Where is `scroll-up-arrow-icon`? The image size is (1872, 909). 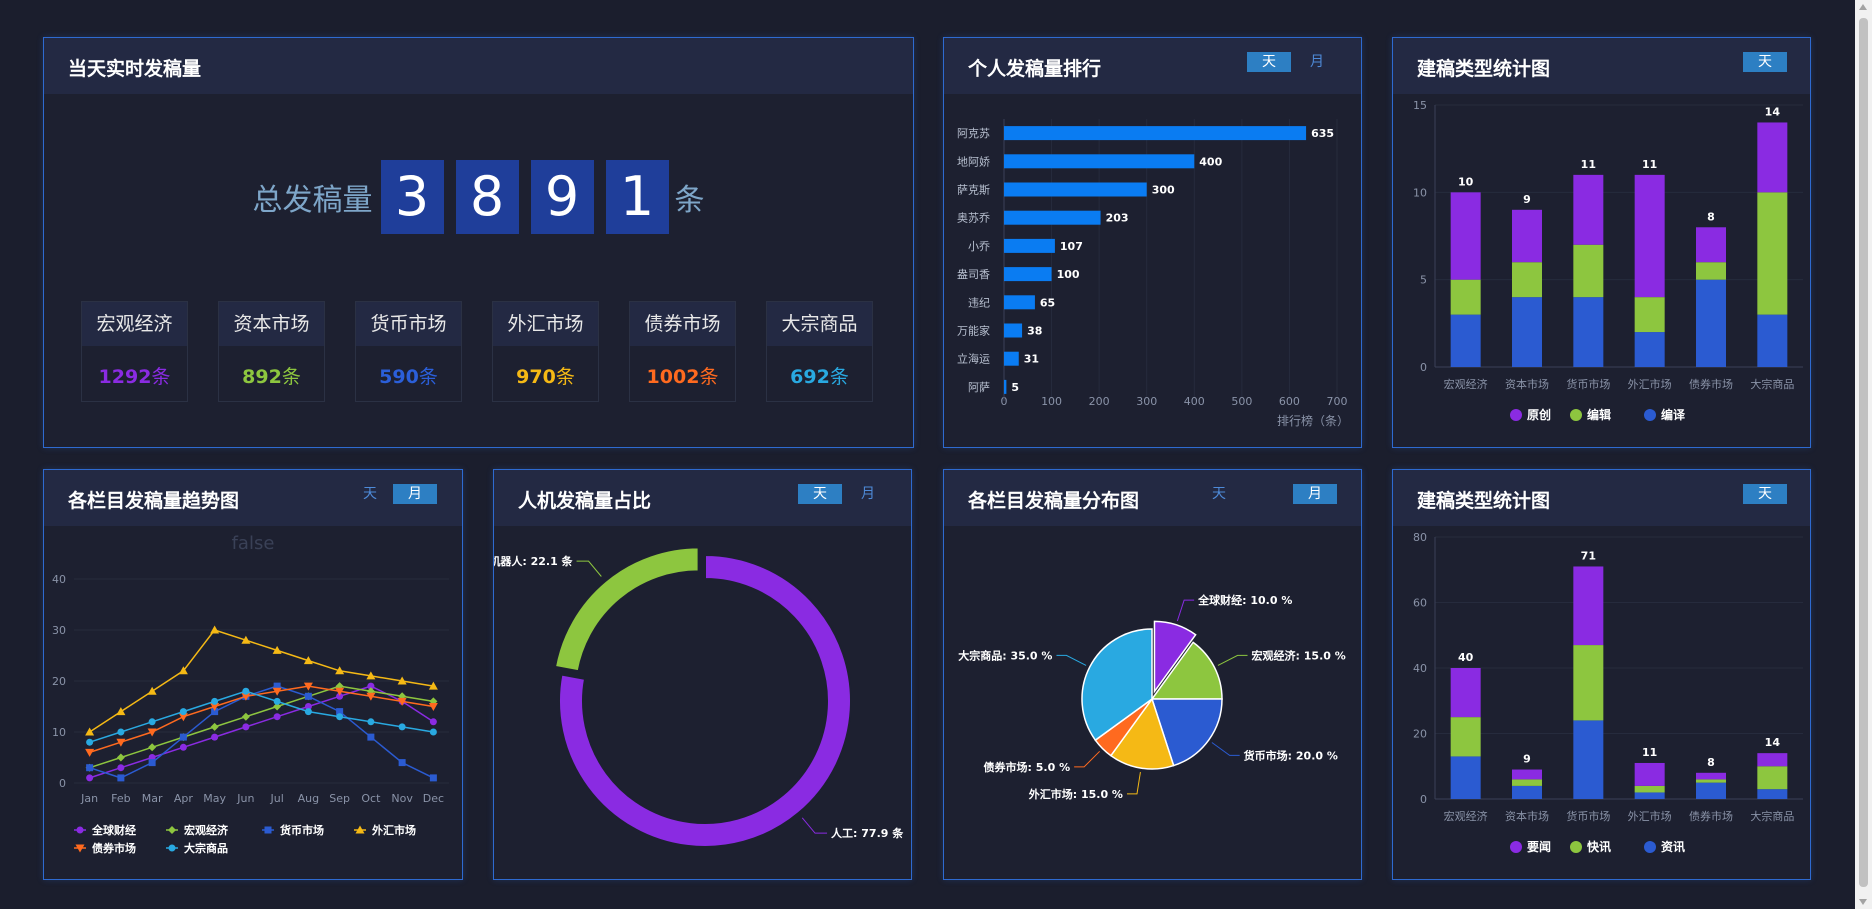 scroll-up-arrow-icon is located at coordinates (1863, 7).